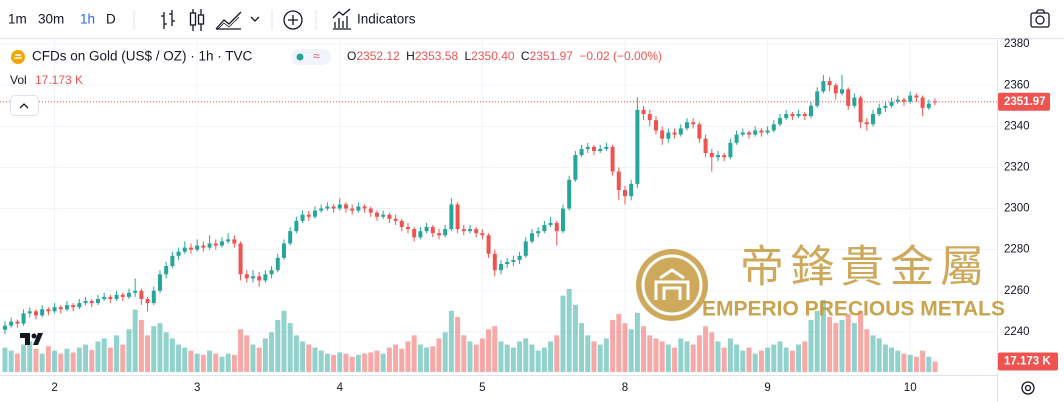  Describe the element at coordinates (228, 20) in the screenshot. I see `area-type-icon` at that location.